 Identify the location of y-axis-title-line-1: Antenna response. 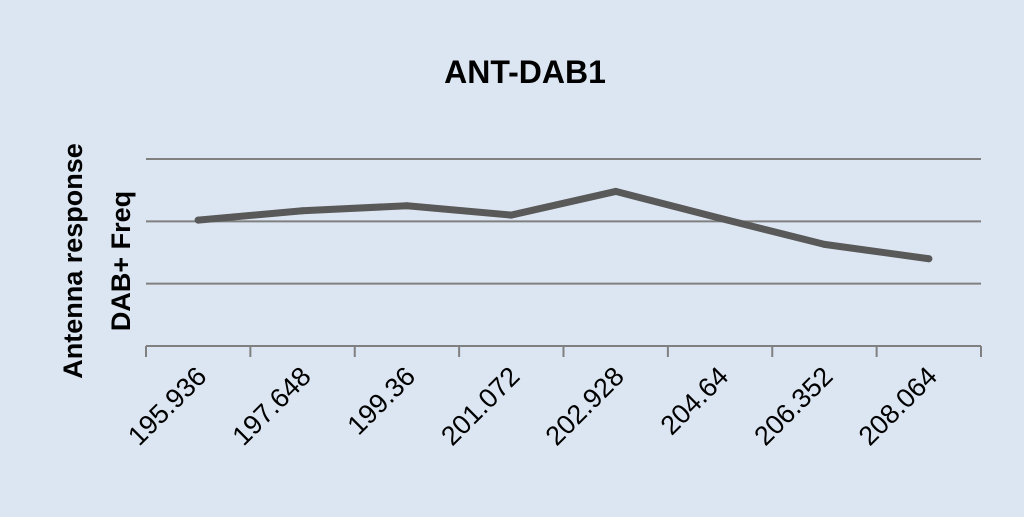
(73, 261).